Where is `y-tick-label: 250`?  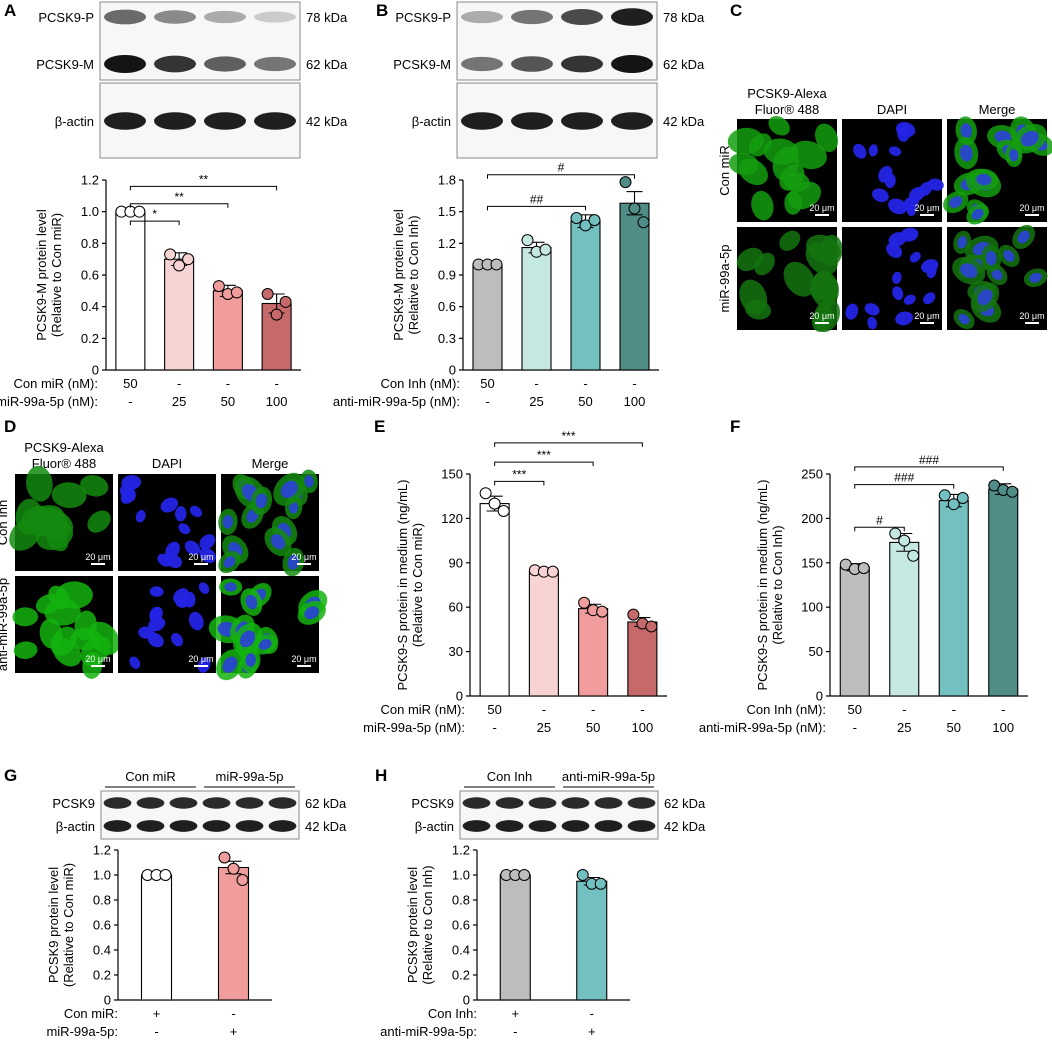
y-tick-label: 250 is located at coordinates (812, 474).